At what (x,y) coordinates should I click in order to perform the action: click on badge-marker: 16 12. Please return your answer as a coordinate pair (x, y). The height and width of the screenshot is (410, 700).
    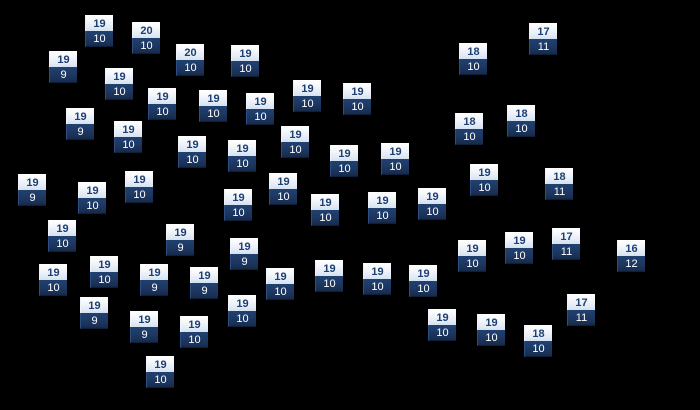
    Looking at the image, I should click on (631, 256).